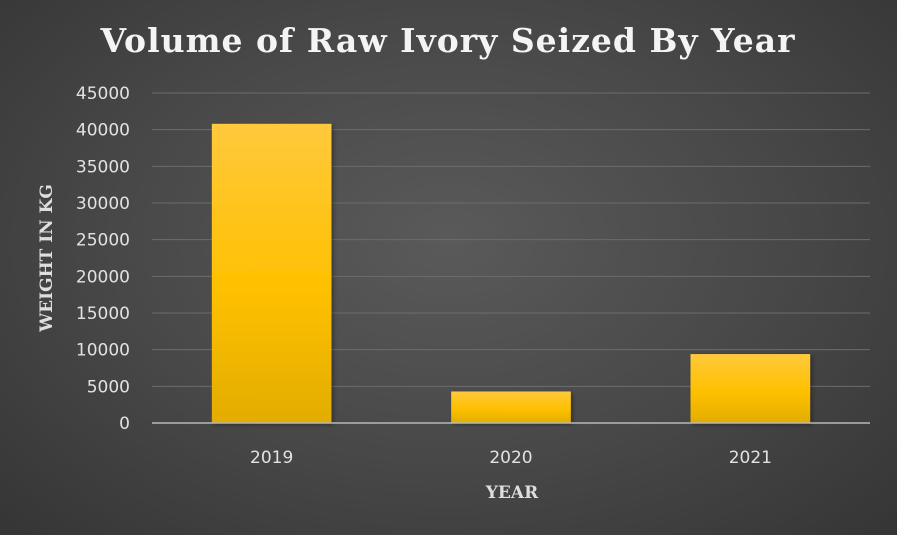  I want to click on y-tick-label: 45000, so click(103, 94).